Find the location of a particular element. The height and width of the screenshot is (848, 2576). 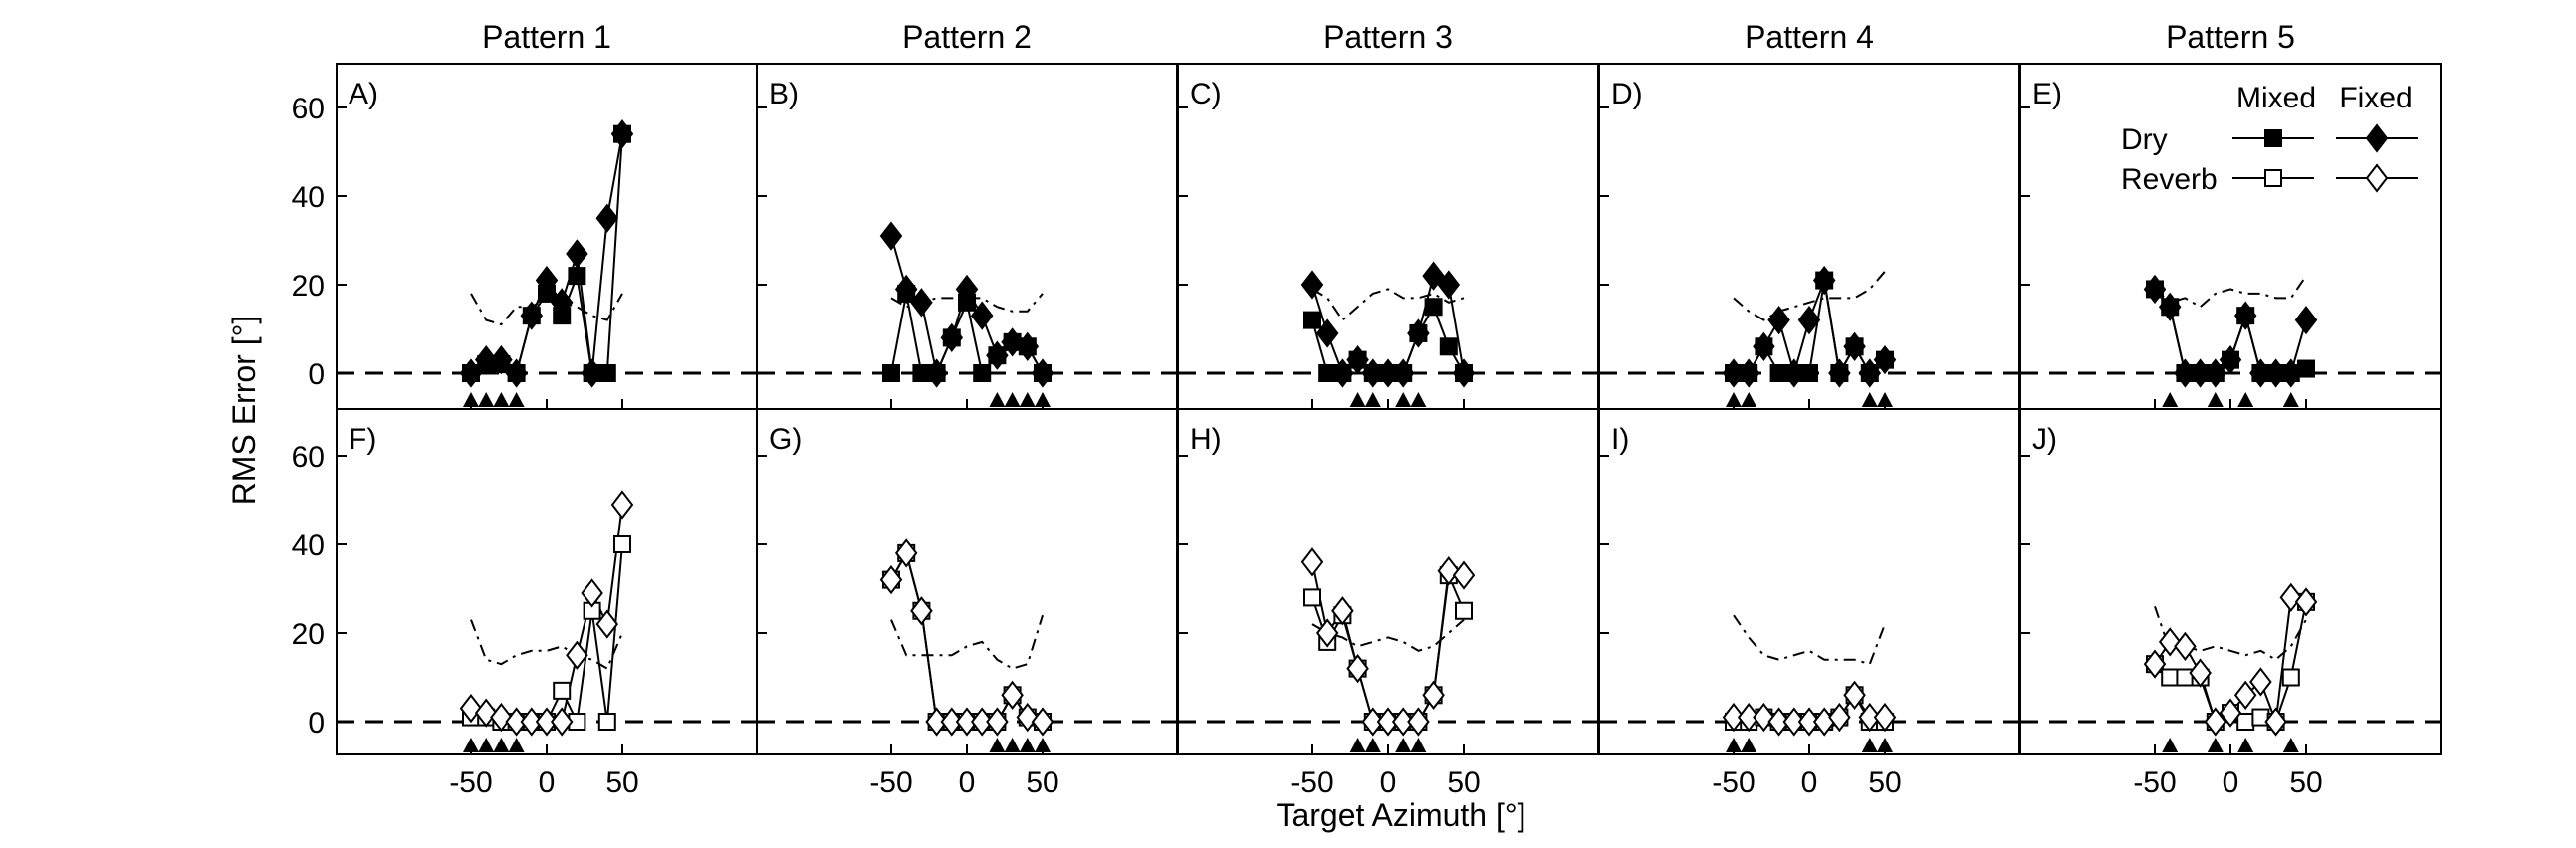

panel-label: I) is located at coordinates (1620, 440).